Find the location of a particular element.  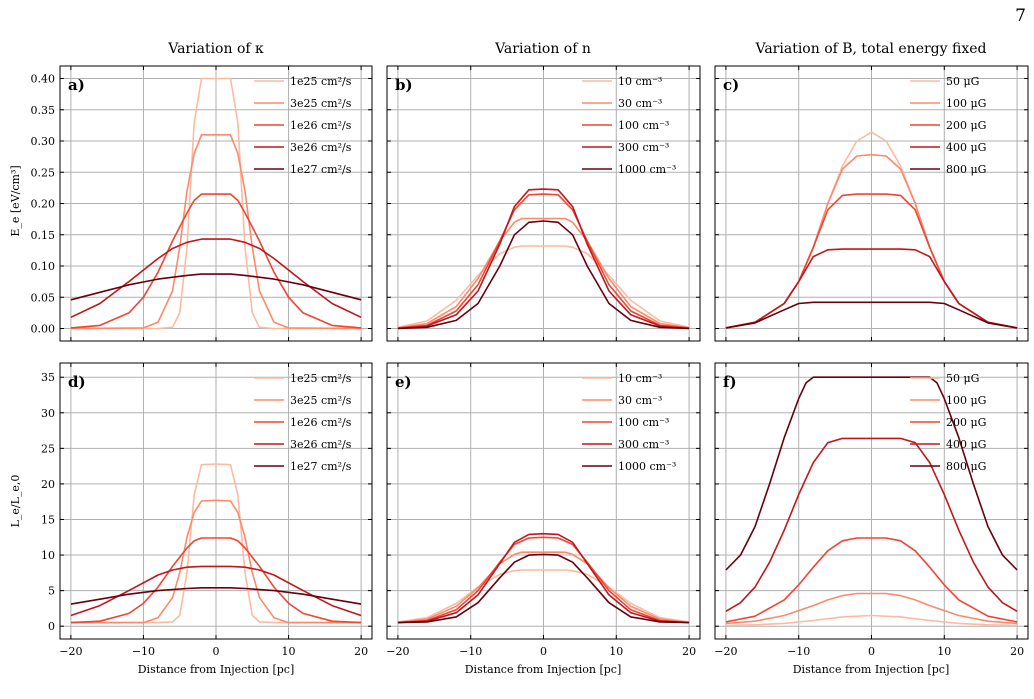

panel-letter: e) is located at coordinates (403, 382).